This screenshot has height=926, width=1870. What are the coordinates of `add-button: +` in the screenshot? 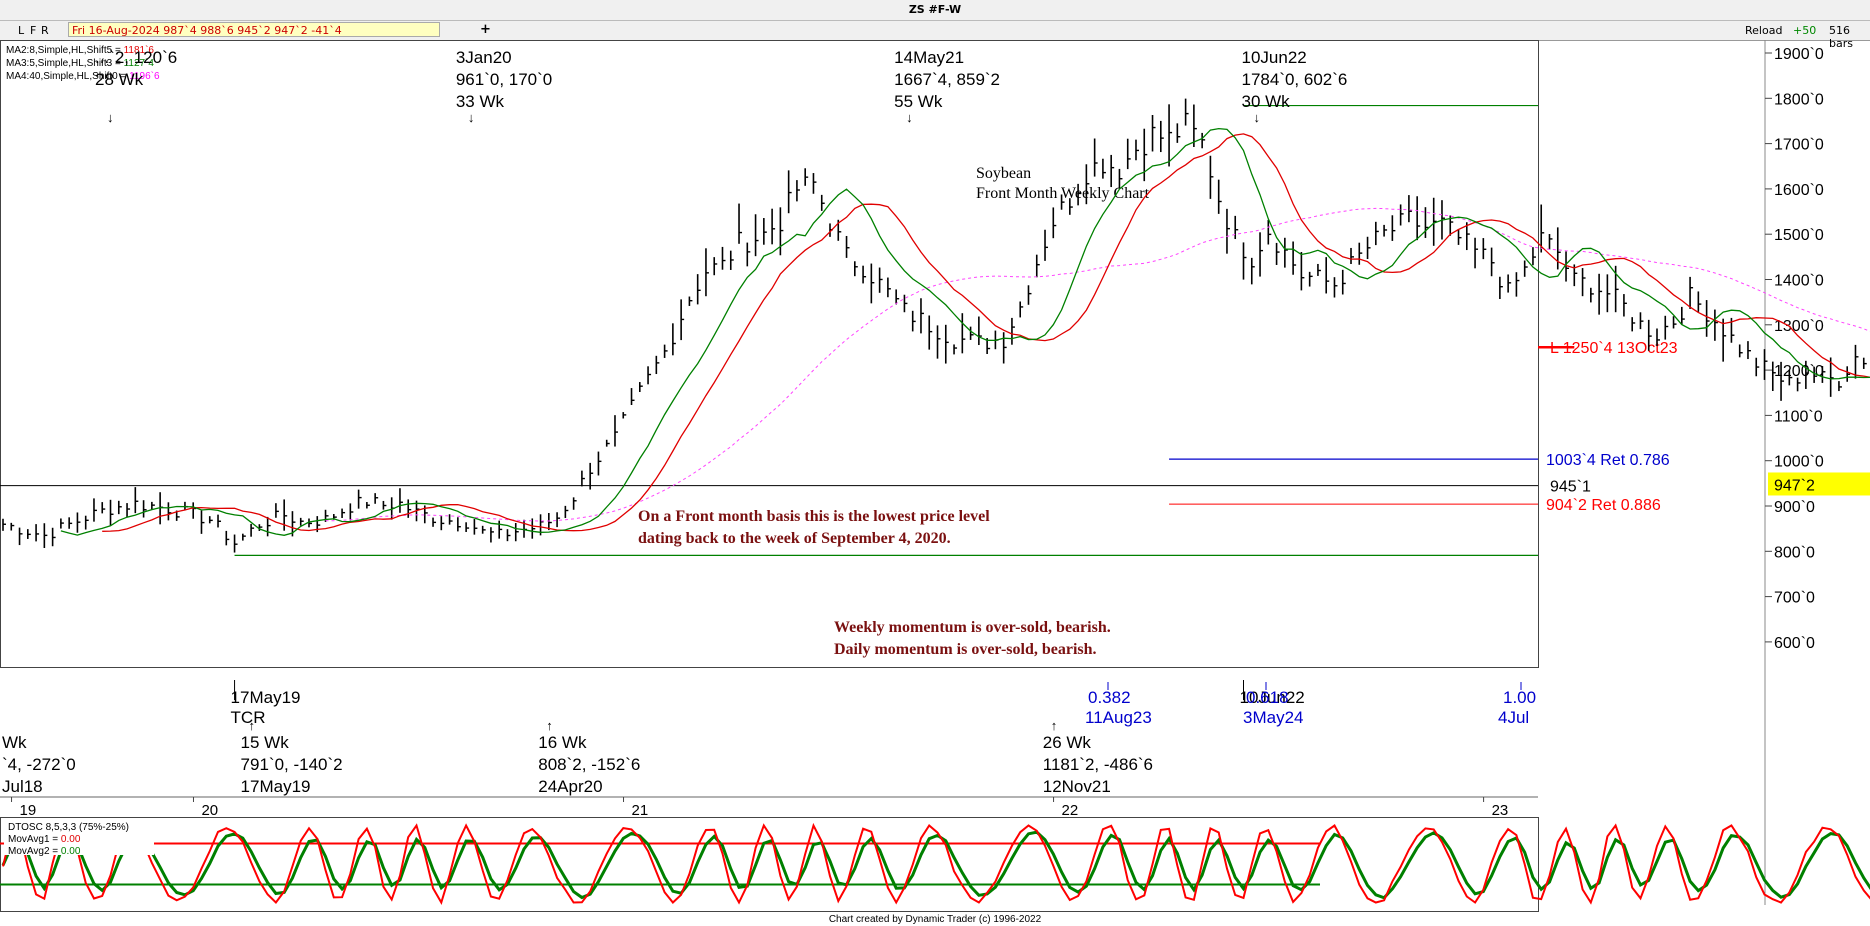 It's located at (485, 29).